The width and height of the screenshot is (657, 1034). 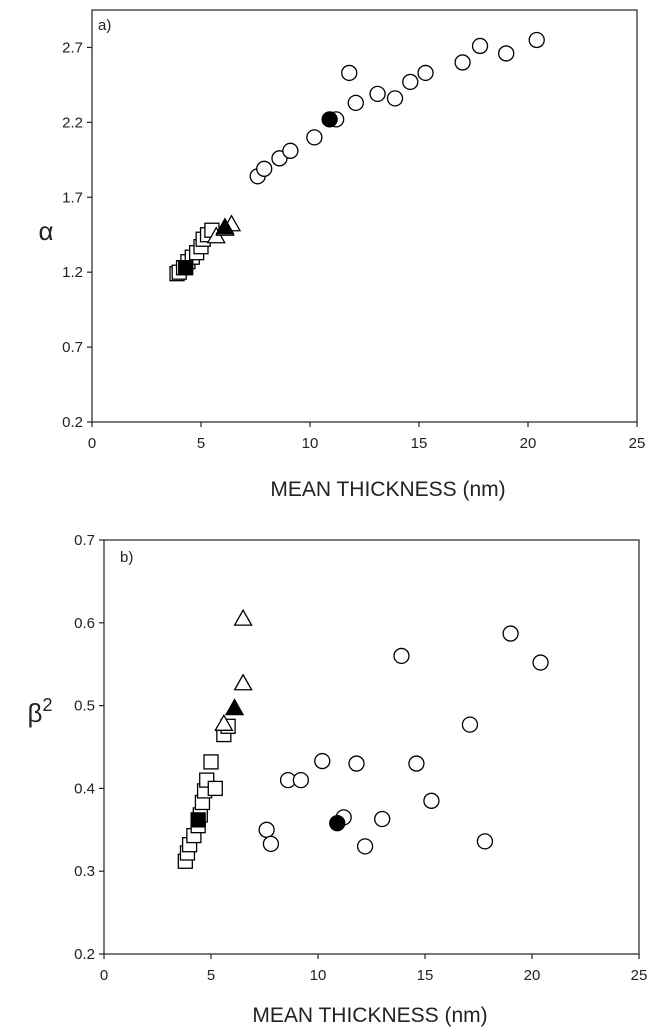 What do you see at coordinates (72, 47) in the screenshot?
I see `y-tick-label-a-5: 2.7` at bounding box center [72, 47].